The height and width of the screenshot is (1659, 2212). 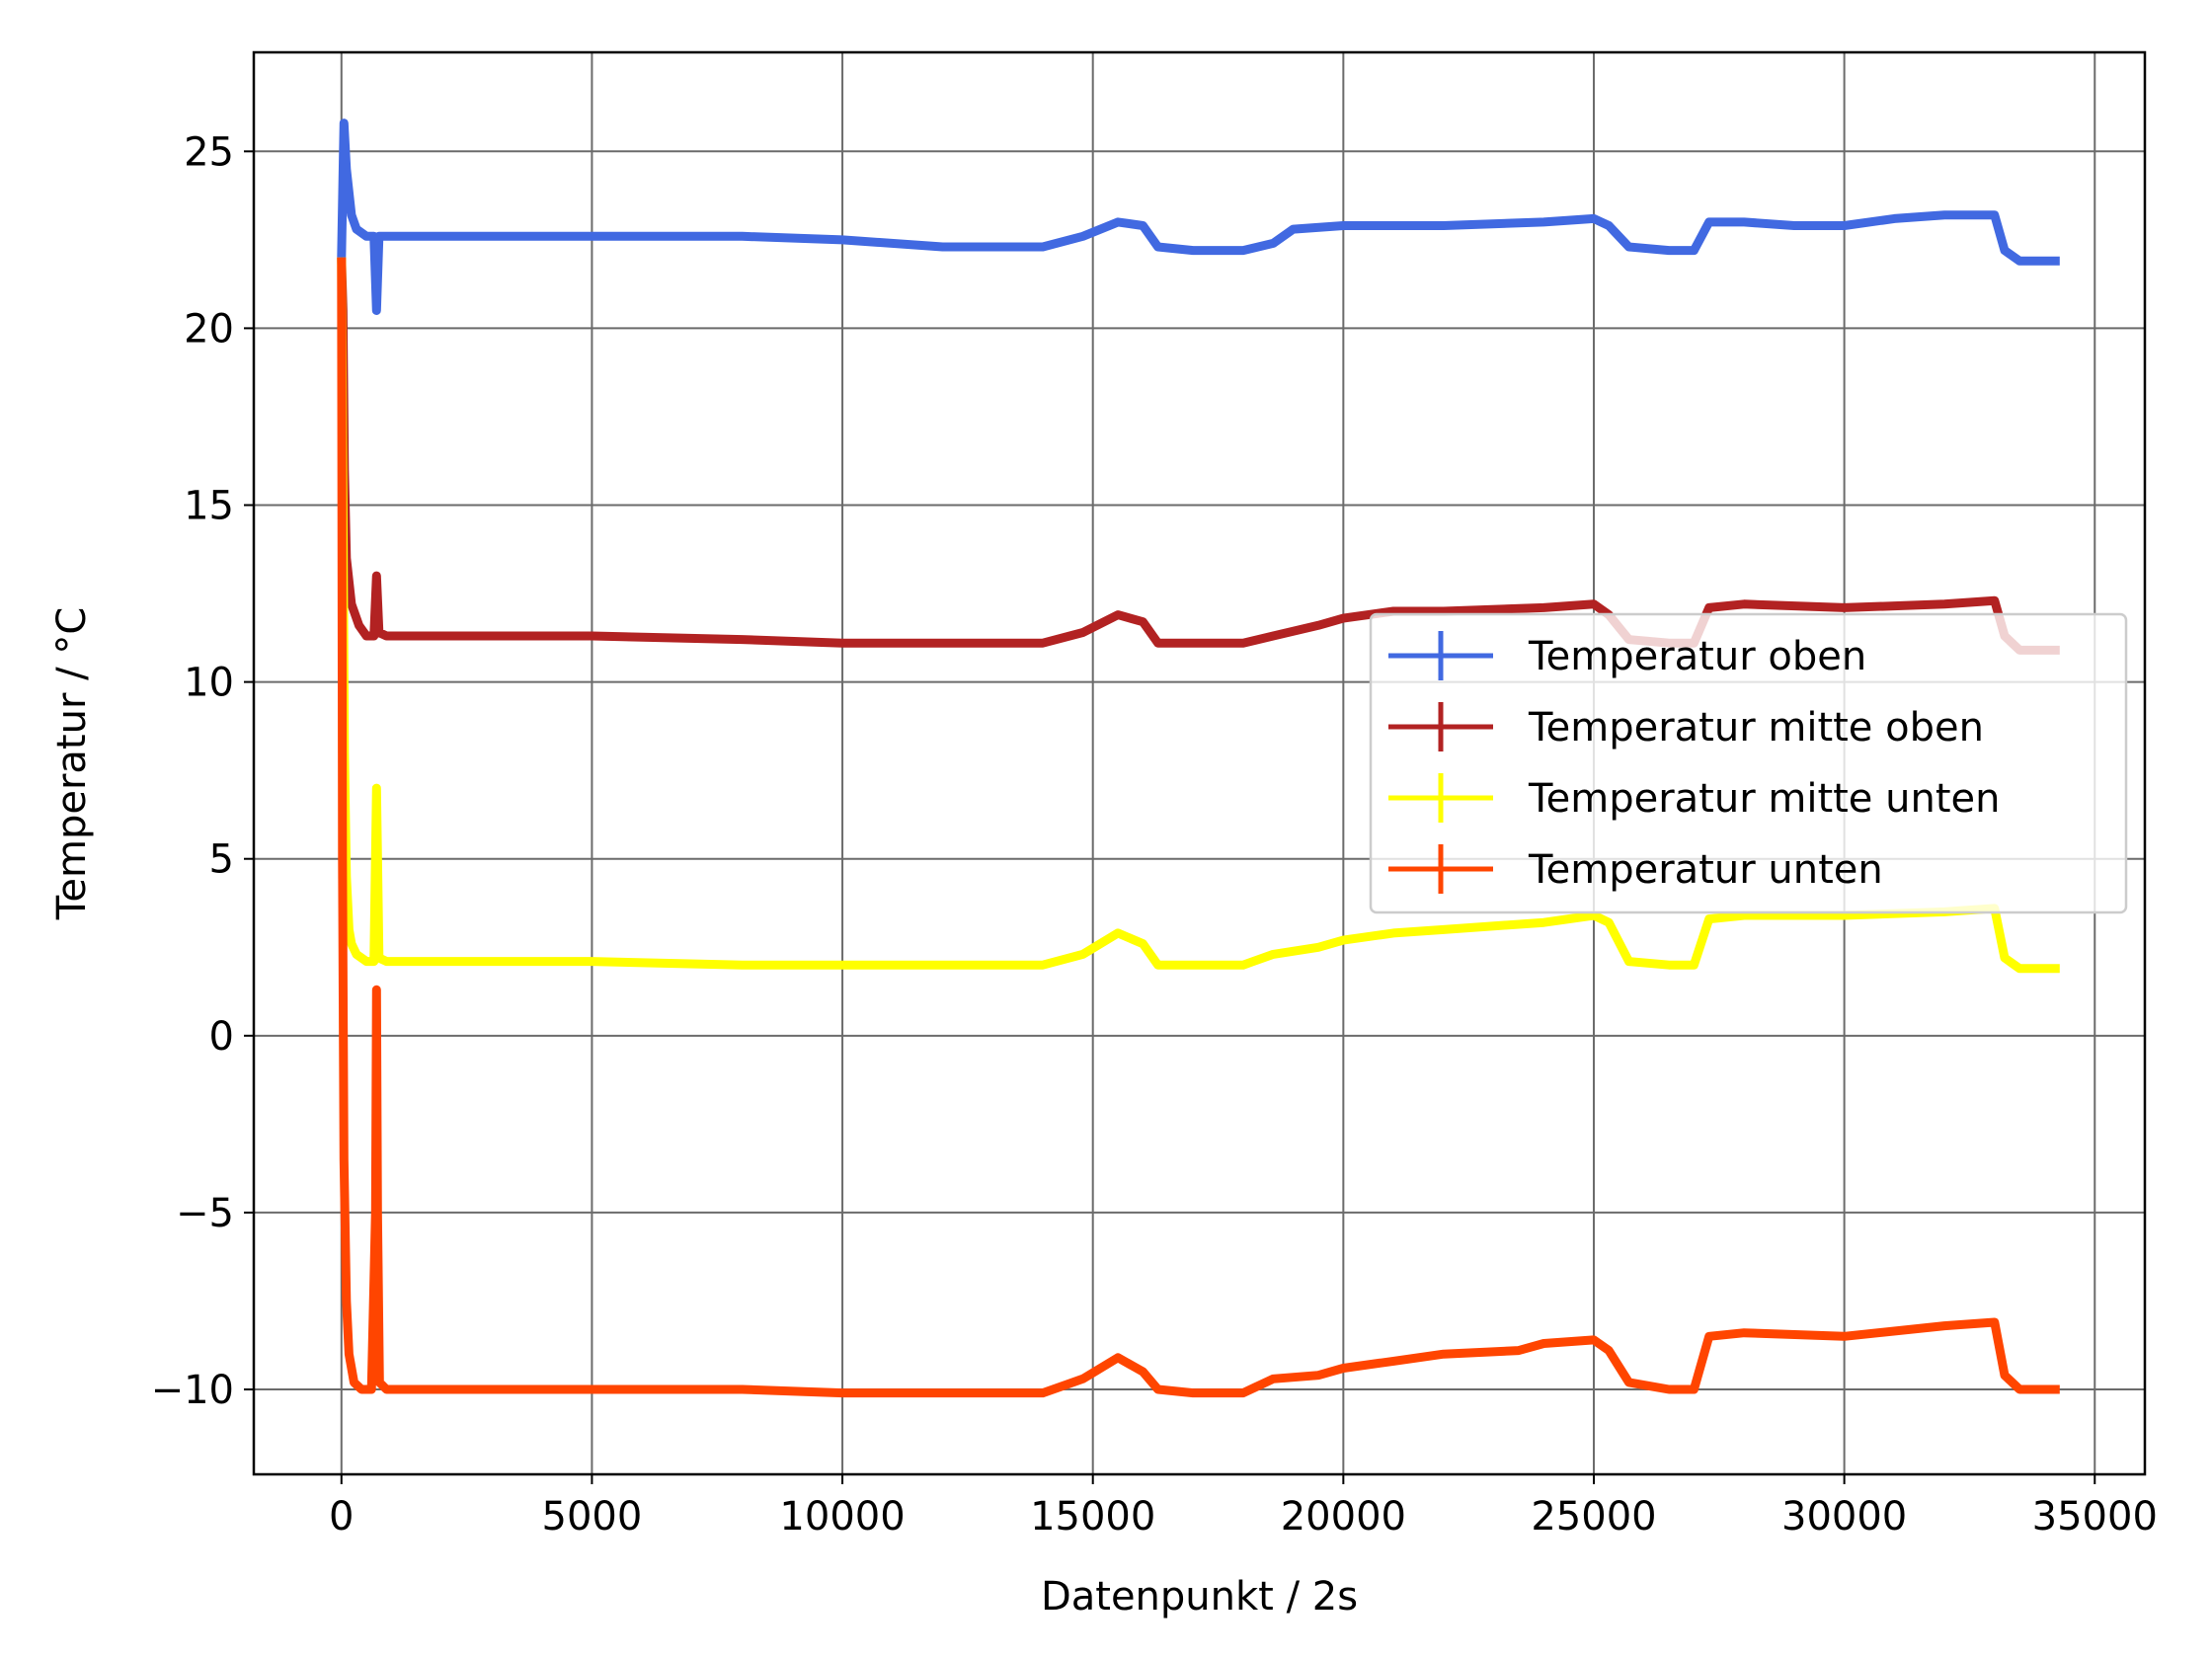 What do you see at coordinates (222, 860) in the screenshot?
I see `y-tick-label: 5` at bounding box center [222, 860].